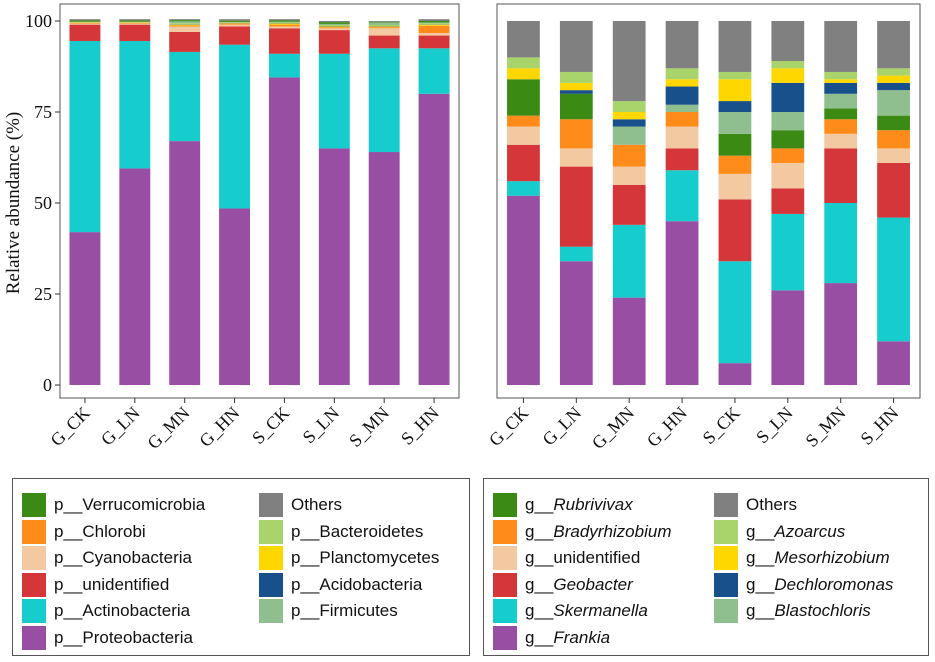  What do you see at coordinates (107, 638) in the screenshot?
I see `legend-item: p__Proteobacteria` at bounding box center [107, 638].